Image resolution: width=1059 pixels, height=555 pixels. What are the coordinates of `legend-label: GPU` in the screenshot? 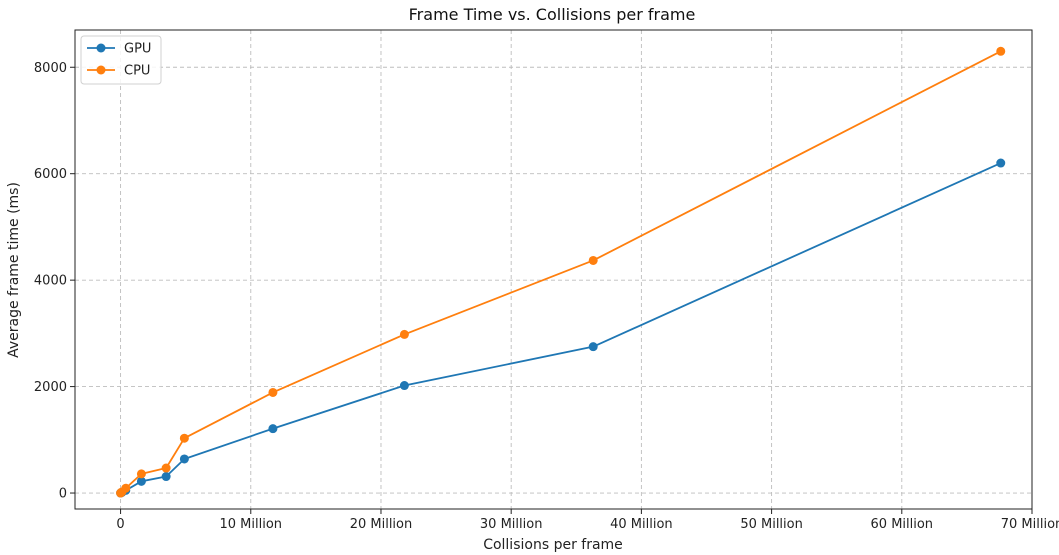 It's located at (137, 49).